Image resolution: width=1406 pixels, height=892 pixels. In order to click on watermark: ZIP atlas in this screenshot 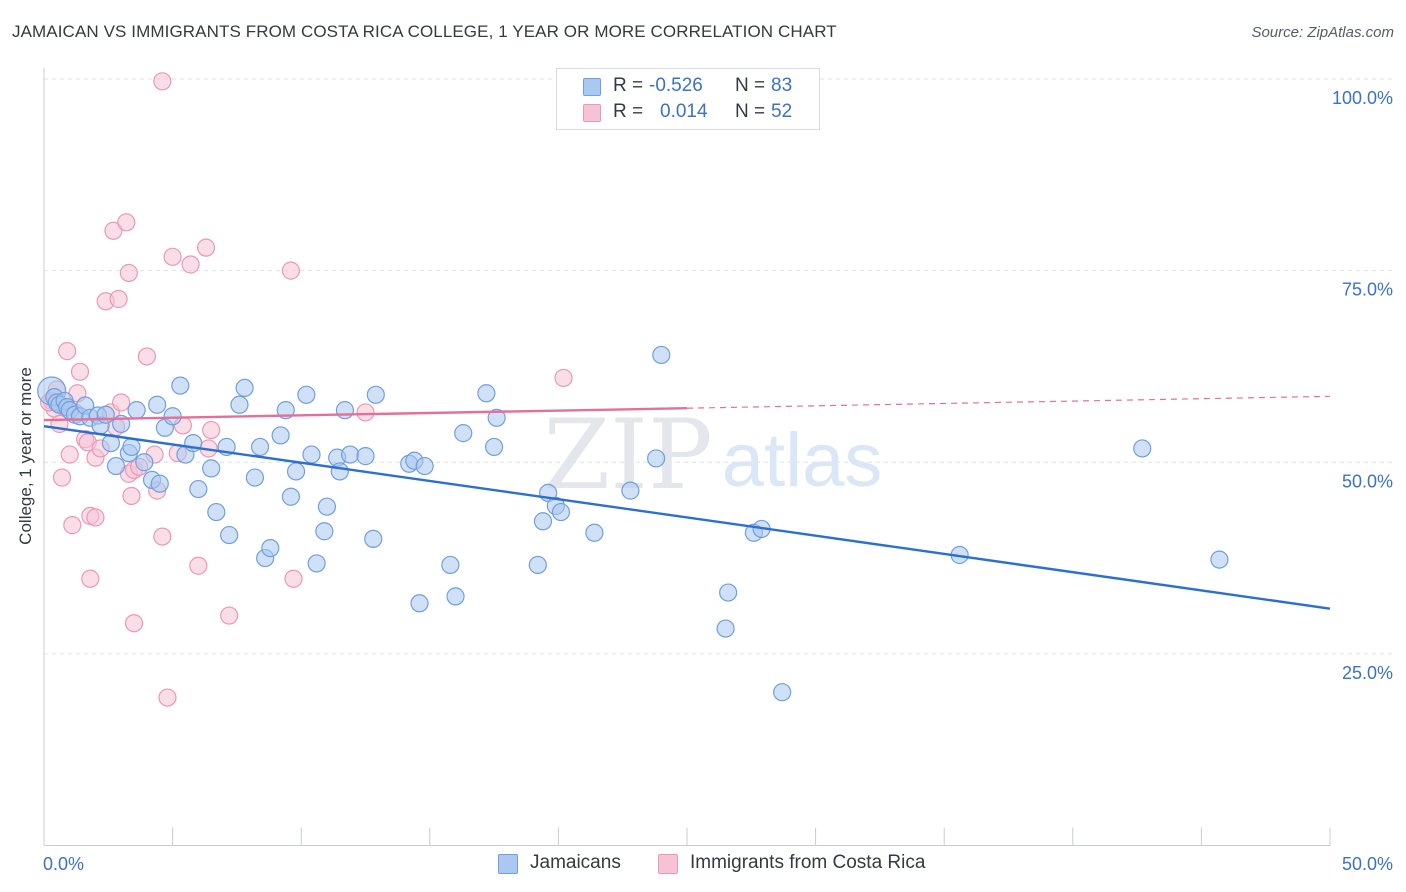, I will do `click(712, 455)`.